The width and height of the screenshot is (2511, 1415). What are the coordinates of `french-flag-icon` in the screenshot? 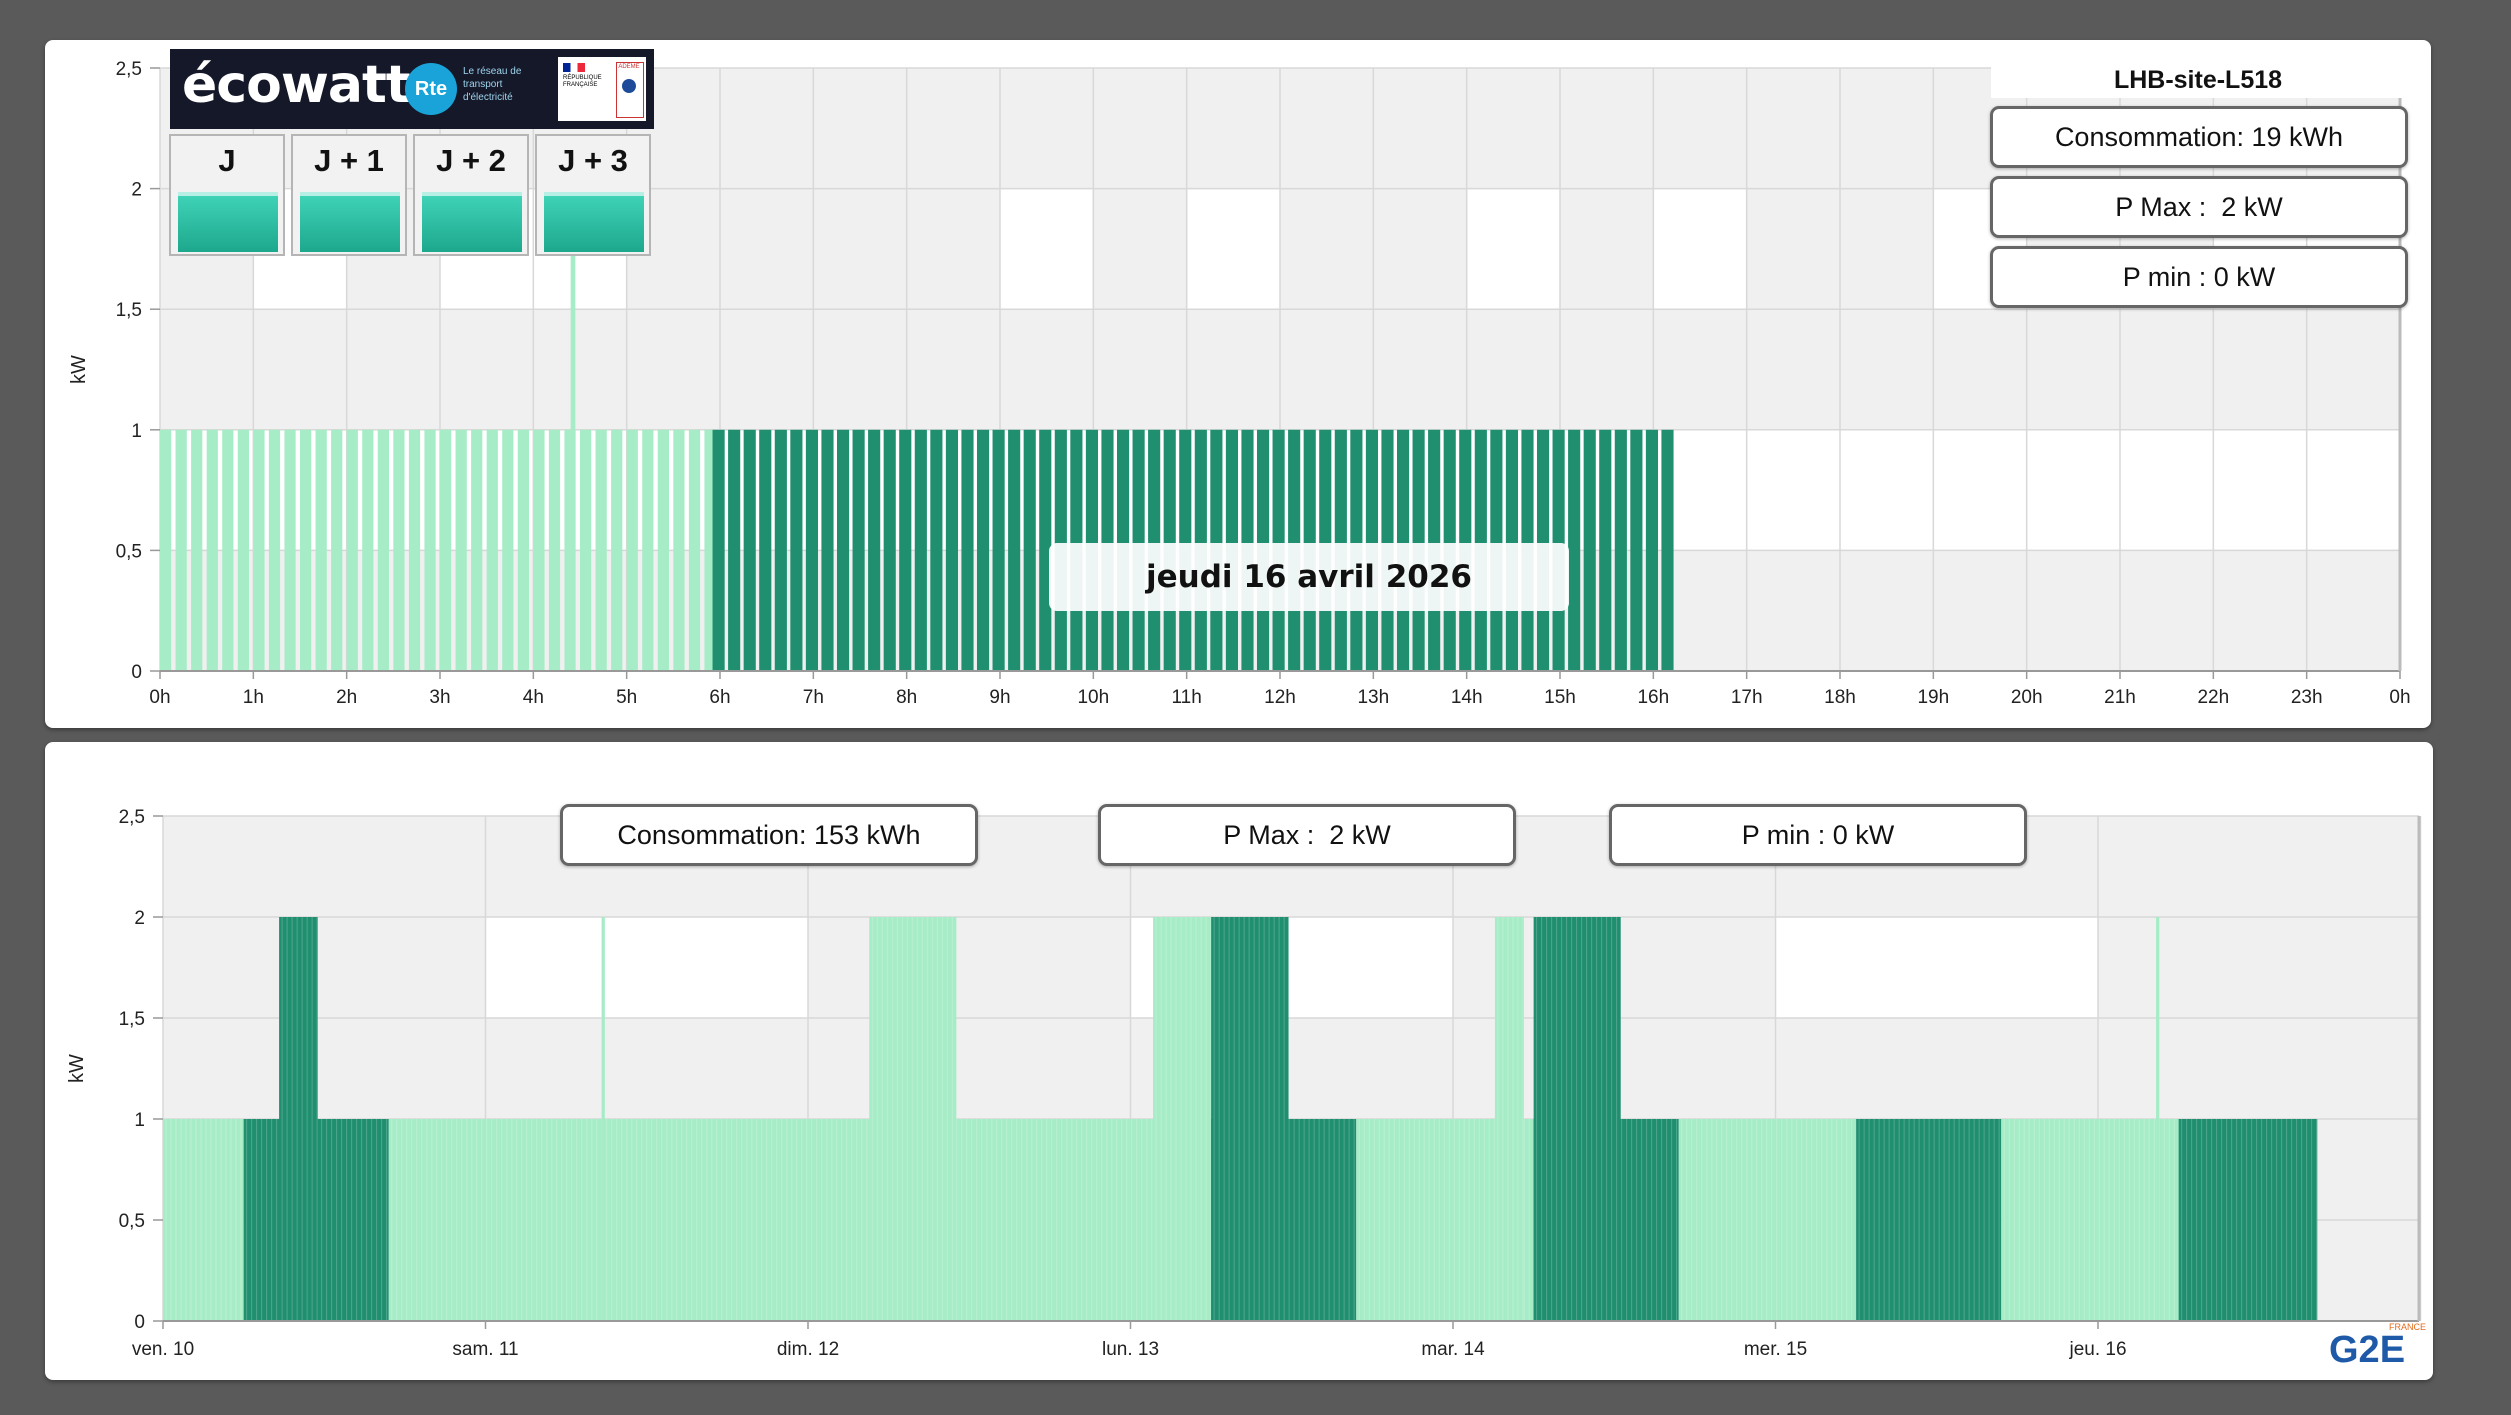 It's located at (574, 67).